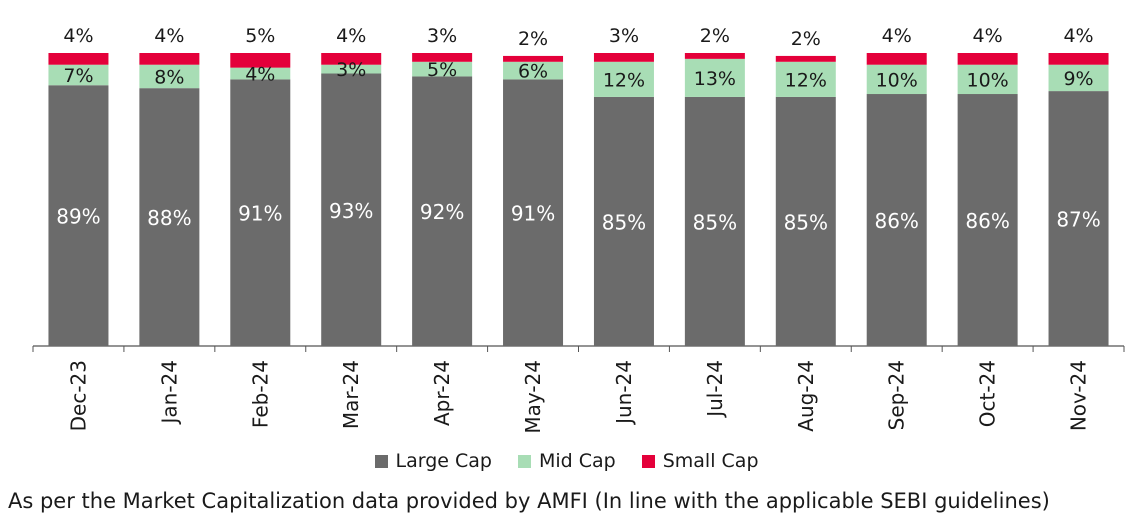 Image resolution: width=1133 pixels, height=532 pixels. I want to click on data-label-large-cap: 88%, so click(169, 218).